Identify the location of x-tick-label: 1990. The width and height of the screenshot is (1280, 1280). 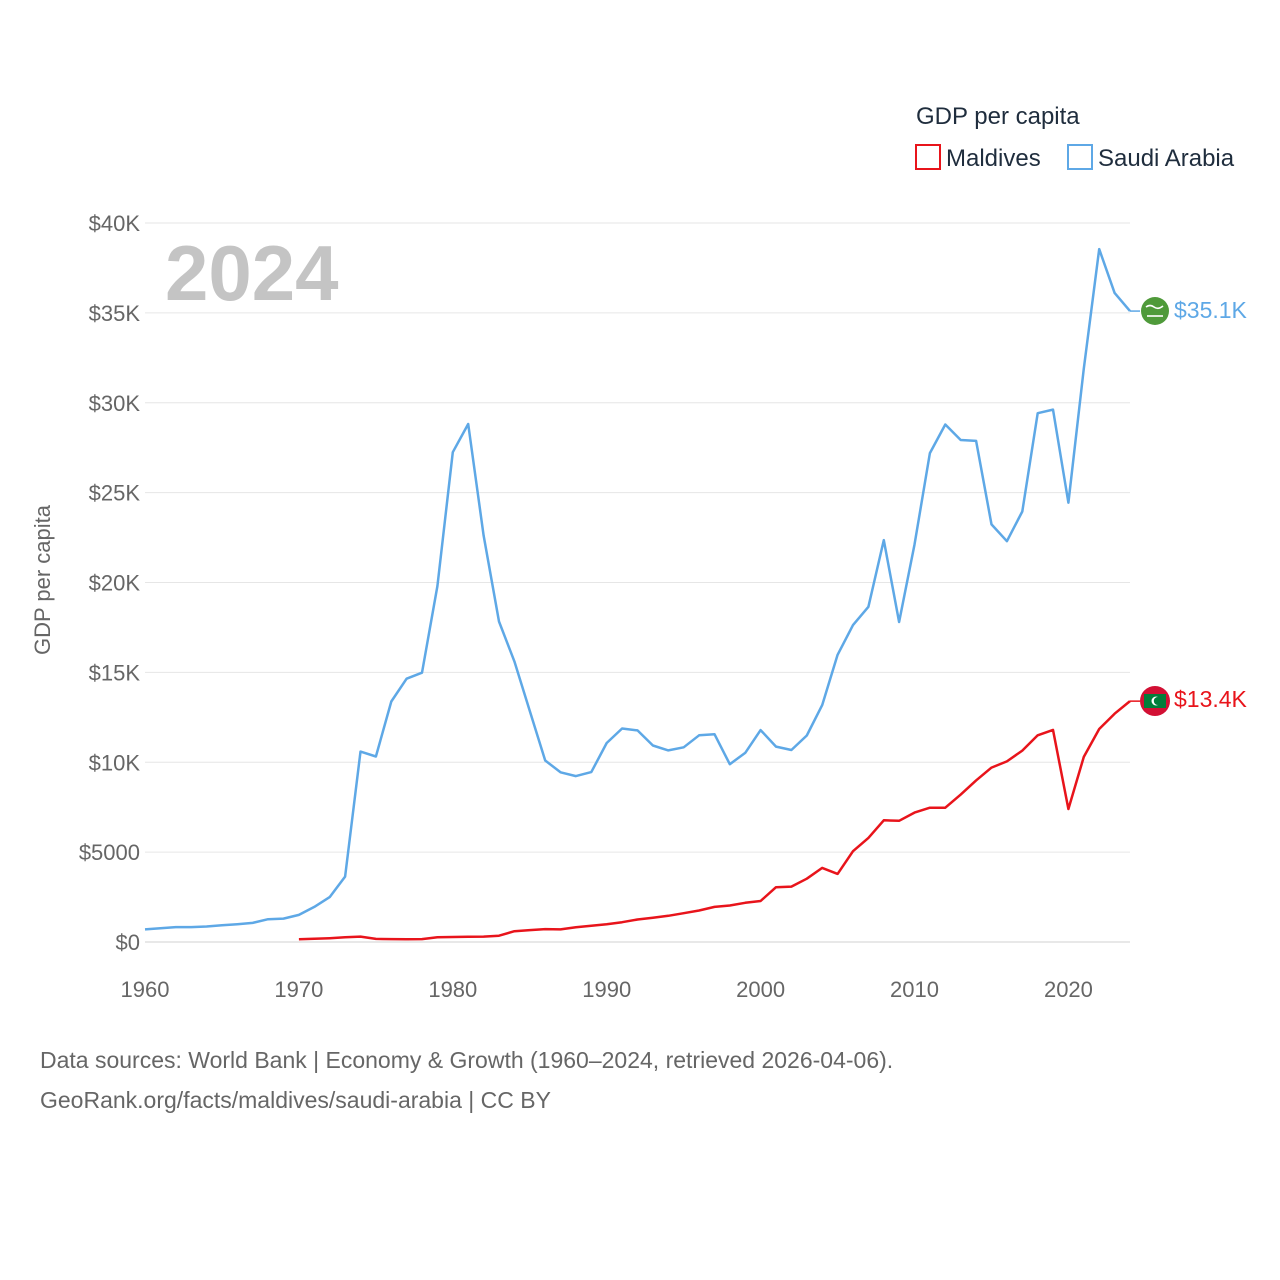
(606, 989).